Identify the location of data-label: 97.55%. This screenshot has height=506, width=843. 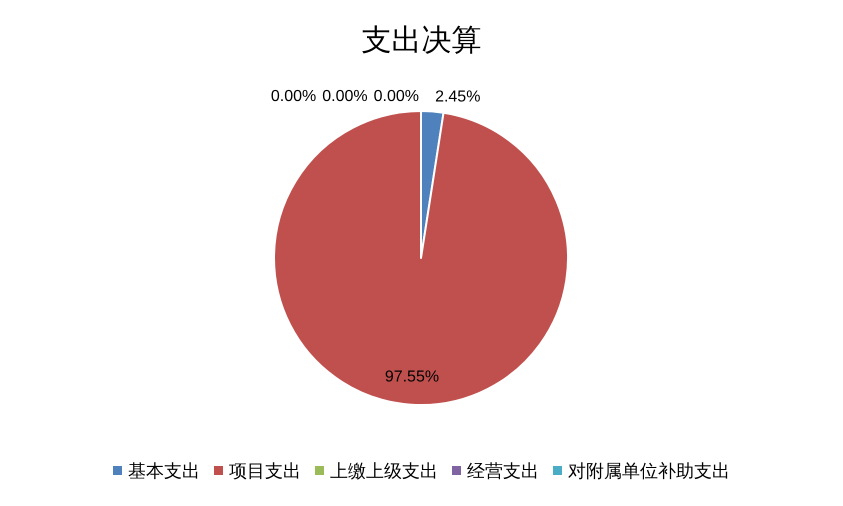
(412, 377).